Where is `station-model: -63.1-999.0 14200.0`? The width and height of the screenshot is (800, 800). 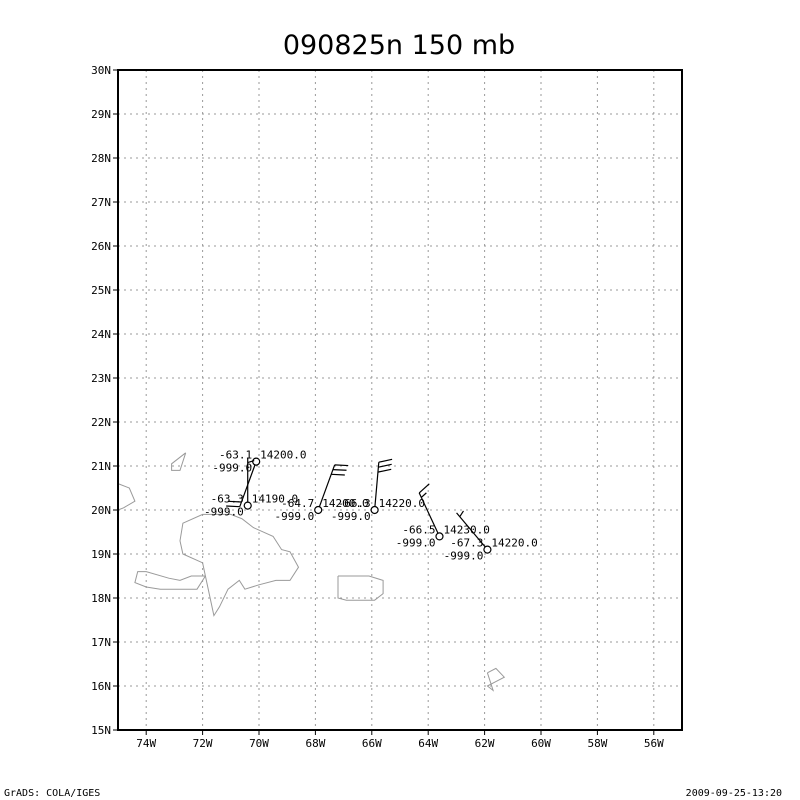 station-model: -63.1-999.0 14200.0 is located at coordinates (259, 478).